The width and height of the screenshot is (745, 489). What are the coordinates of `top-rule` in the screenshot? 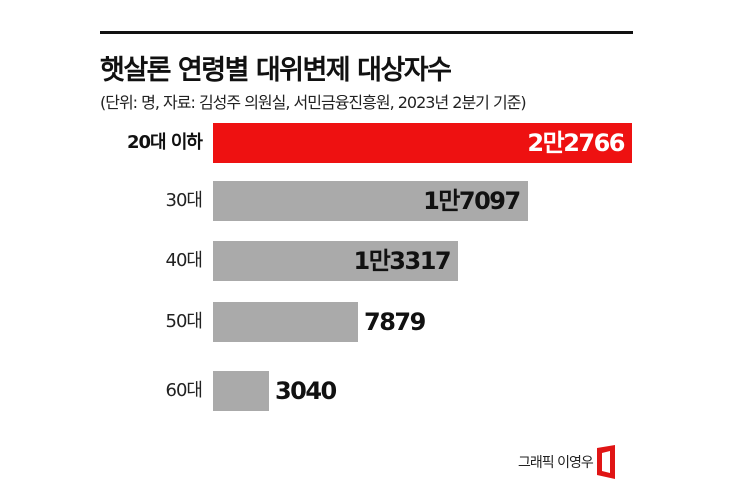 It's located at (366, 32).